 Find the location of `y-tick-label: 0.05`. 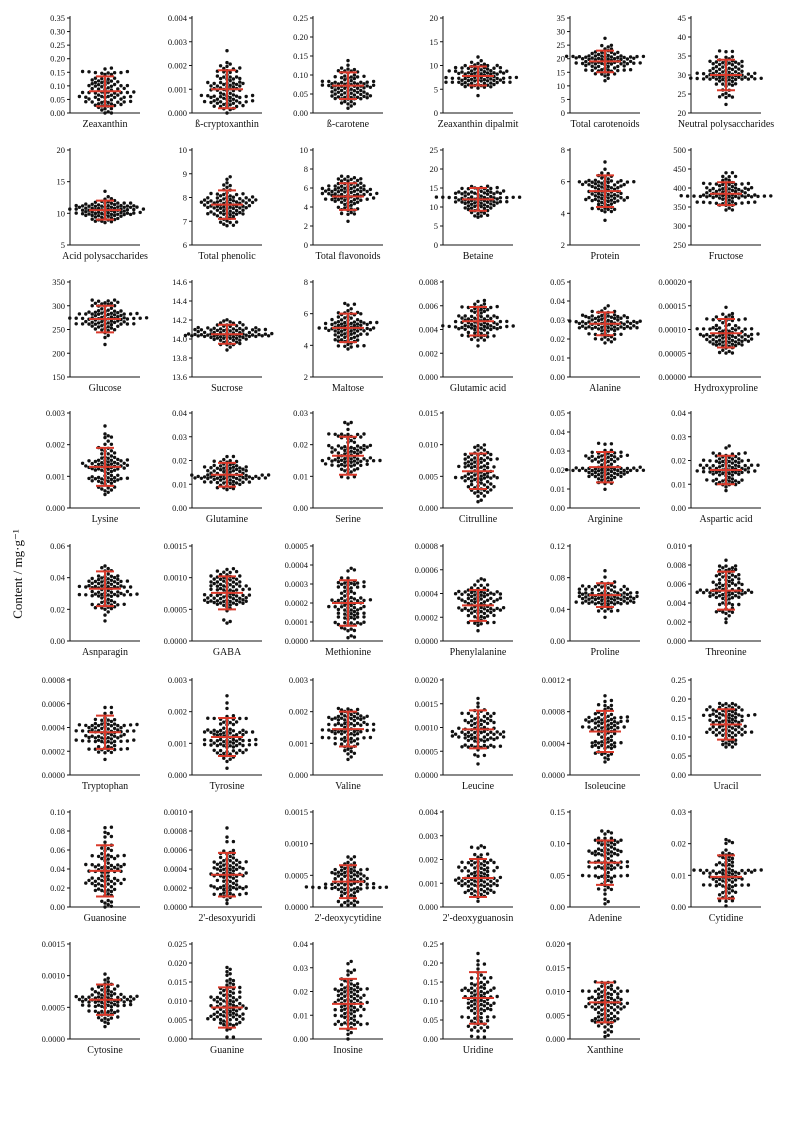

y-tick-label: 0.05 is located at coordinates (557, 875).